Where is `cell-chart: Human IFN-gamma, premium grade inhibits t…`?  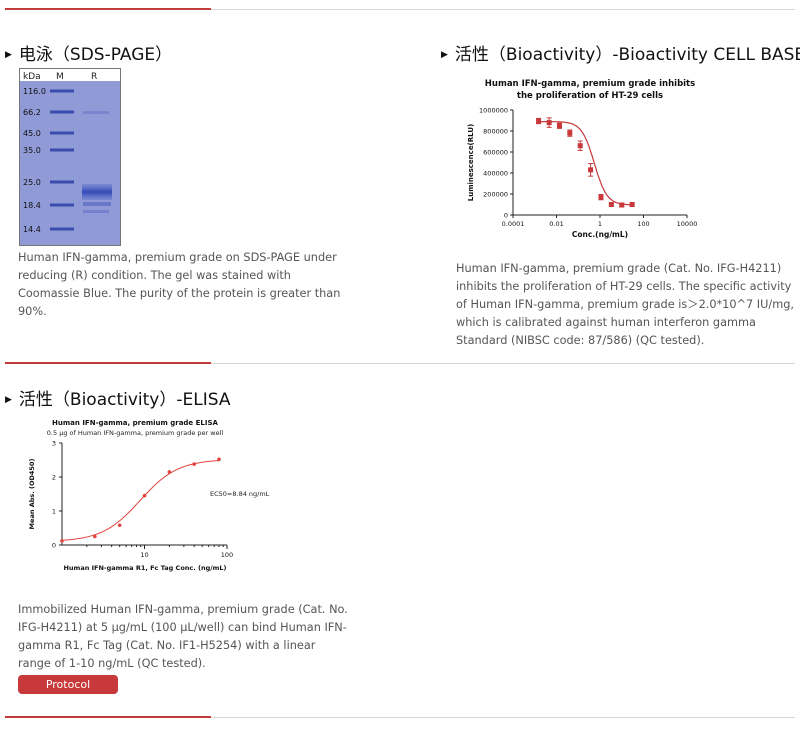
cell-chart: Human IFN-gamma, premium grade inhibits t… is located at coordinates (582, 159).